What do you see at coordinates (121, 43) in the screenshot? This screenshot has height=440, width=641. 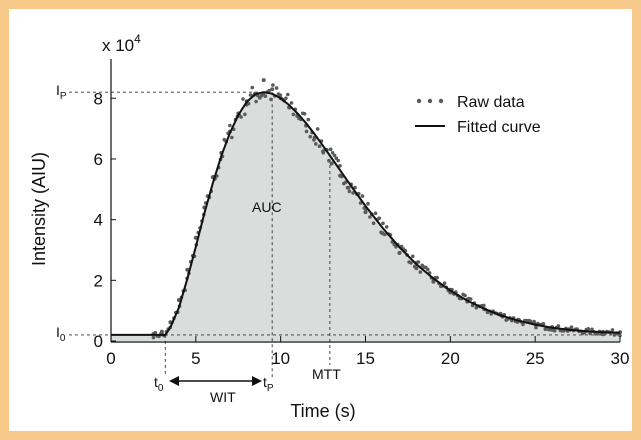 I see `y-multiplier: x 104` at bounding box center [121, 43].